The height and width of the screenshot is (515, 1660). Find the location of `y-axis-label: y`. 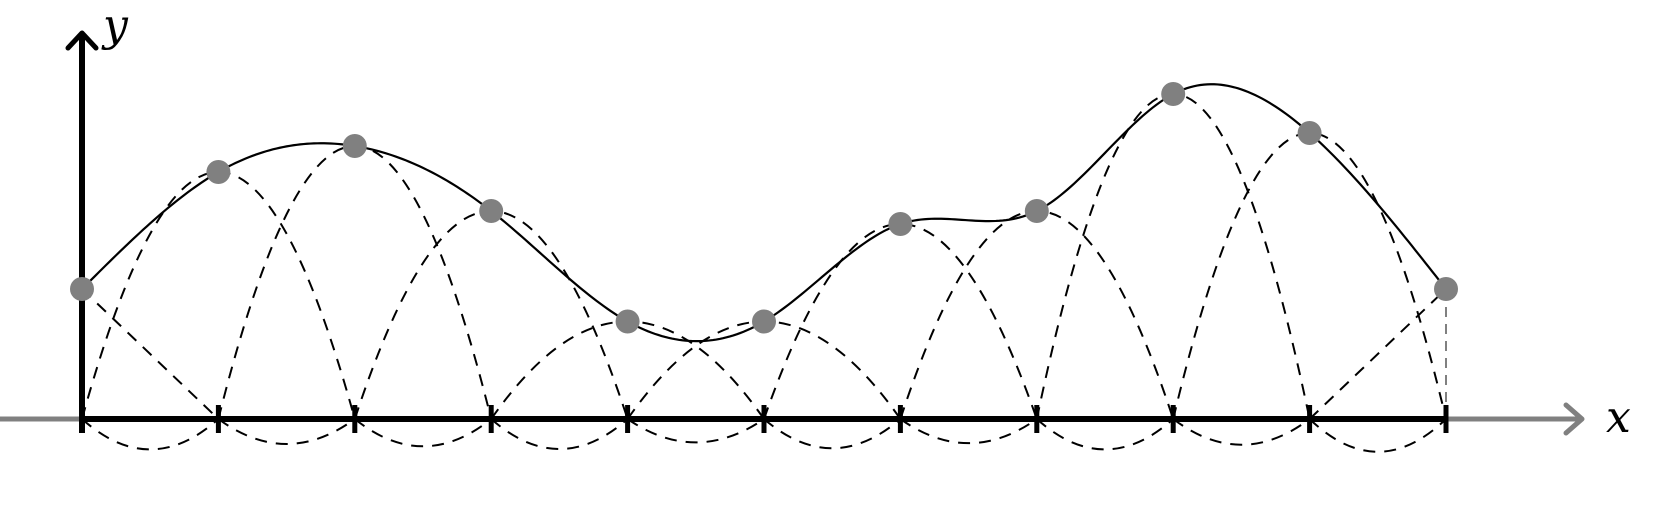

y-axis-label: y is located at coordinates (115, 25).